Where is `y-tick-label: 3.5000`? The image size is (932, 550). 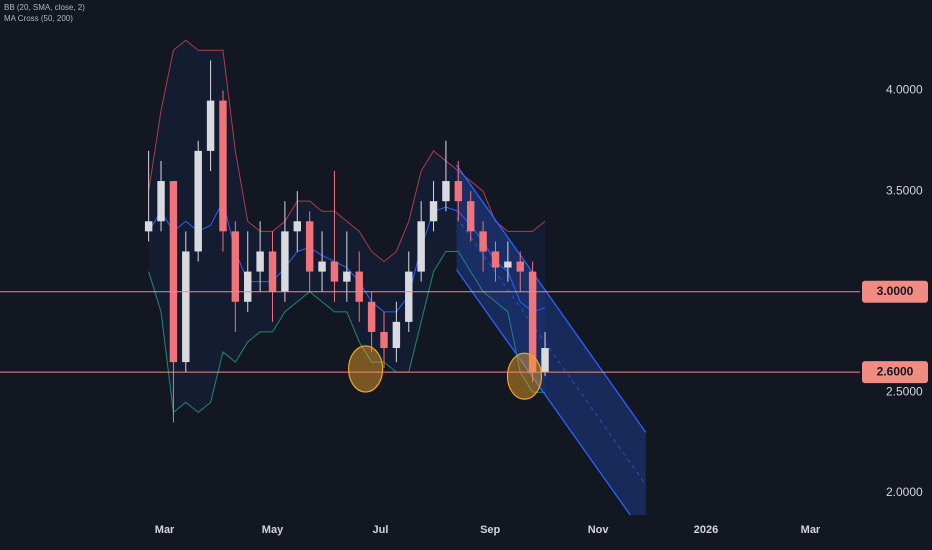
y-tick-label: 3.5000 is located at coordinates (904, 190).